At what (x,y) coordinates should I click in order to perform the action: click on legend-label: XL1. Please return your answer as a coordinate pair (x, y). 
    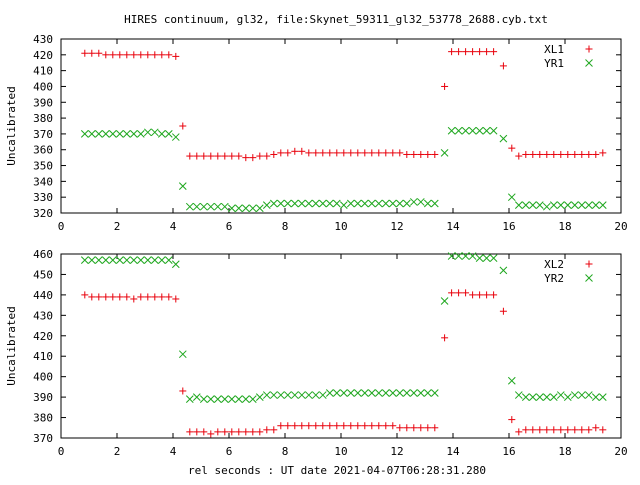
    Looking at the image, I should click on (554, 49).